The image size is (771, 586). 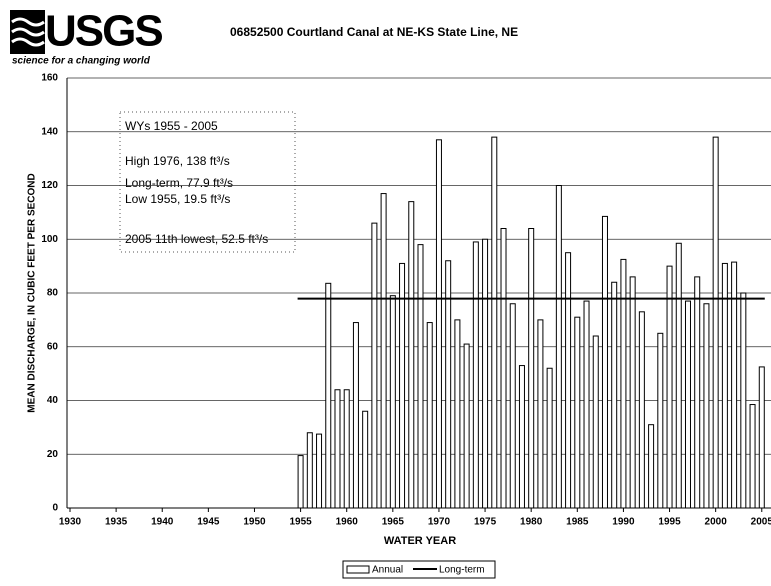 What do you see at coordinates (254, 522) in the screenshot?
I see `x-tick-label: 1950` at bounding box center [254, 522].